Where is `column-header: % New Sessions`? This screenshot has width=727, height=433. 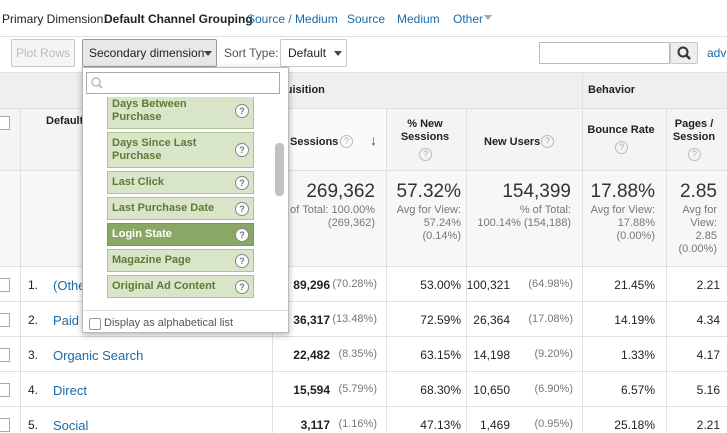
column-header: % New Sessions is located at coordinates (425, 130).